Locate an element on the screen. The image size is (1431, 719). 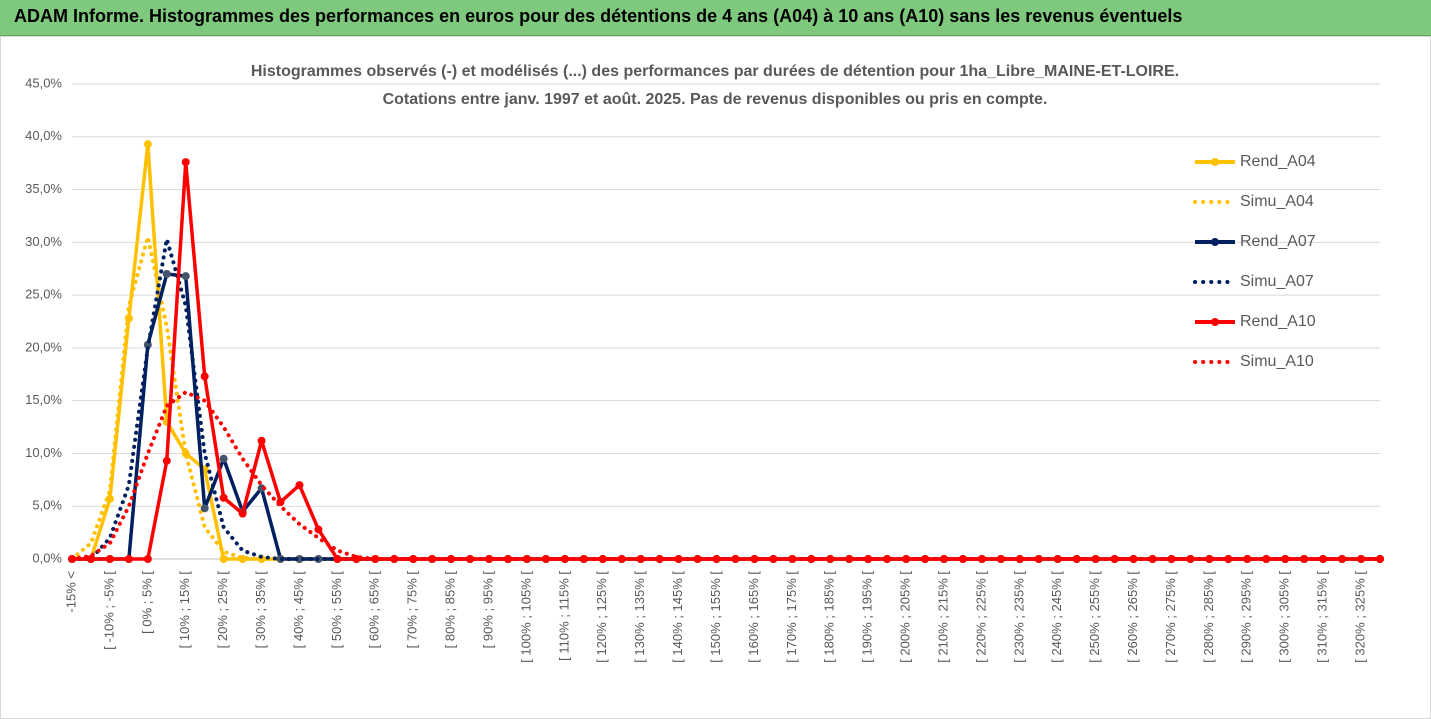
x-tick-label: [ 240% ; 245% [ is located at coordinates (1056, 617).